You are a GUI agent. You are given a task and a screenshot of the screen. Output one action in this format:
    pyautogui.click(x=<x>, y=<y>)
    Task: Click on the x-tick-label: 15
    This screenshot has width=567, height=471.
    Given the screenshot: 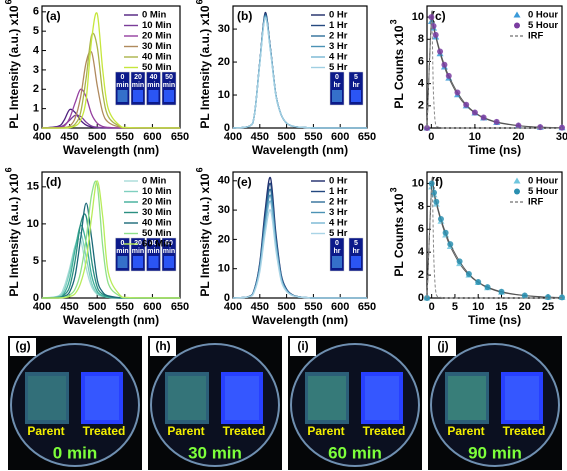 What is the action you would take?
    pyautogui.click(x=501, y=307)
    